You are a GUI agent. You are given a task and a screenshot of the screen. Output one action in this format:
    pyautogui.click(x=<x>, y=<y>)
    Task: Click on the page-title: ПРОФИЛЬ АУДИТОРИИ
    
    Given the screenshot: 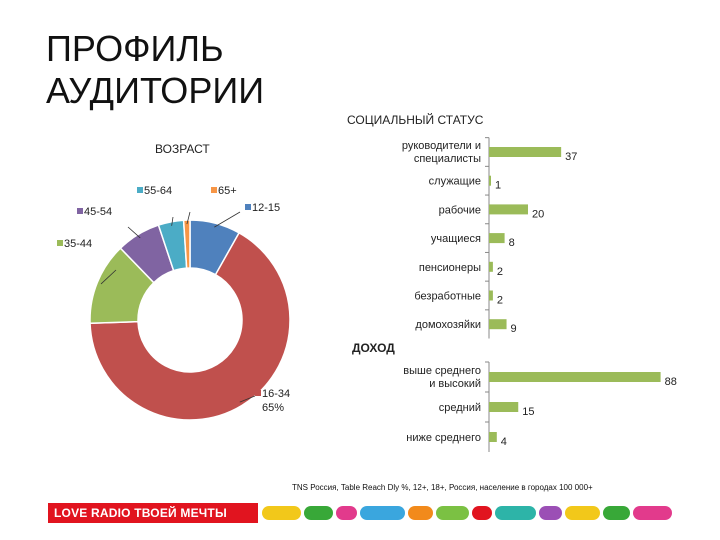 What is the action you would take?
    pyautogui.click(x=181, y=70)
    